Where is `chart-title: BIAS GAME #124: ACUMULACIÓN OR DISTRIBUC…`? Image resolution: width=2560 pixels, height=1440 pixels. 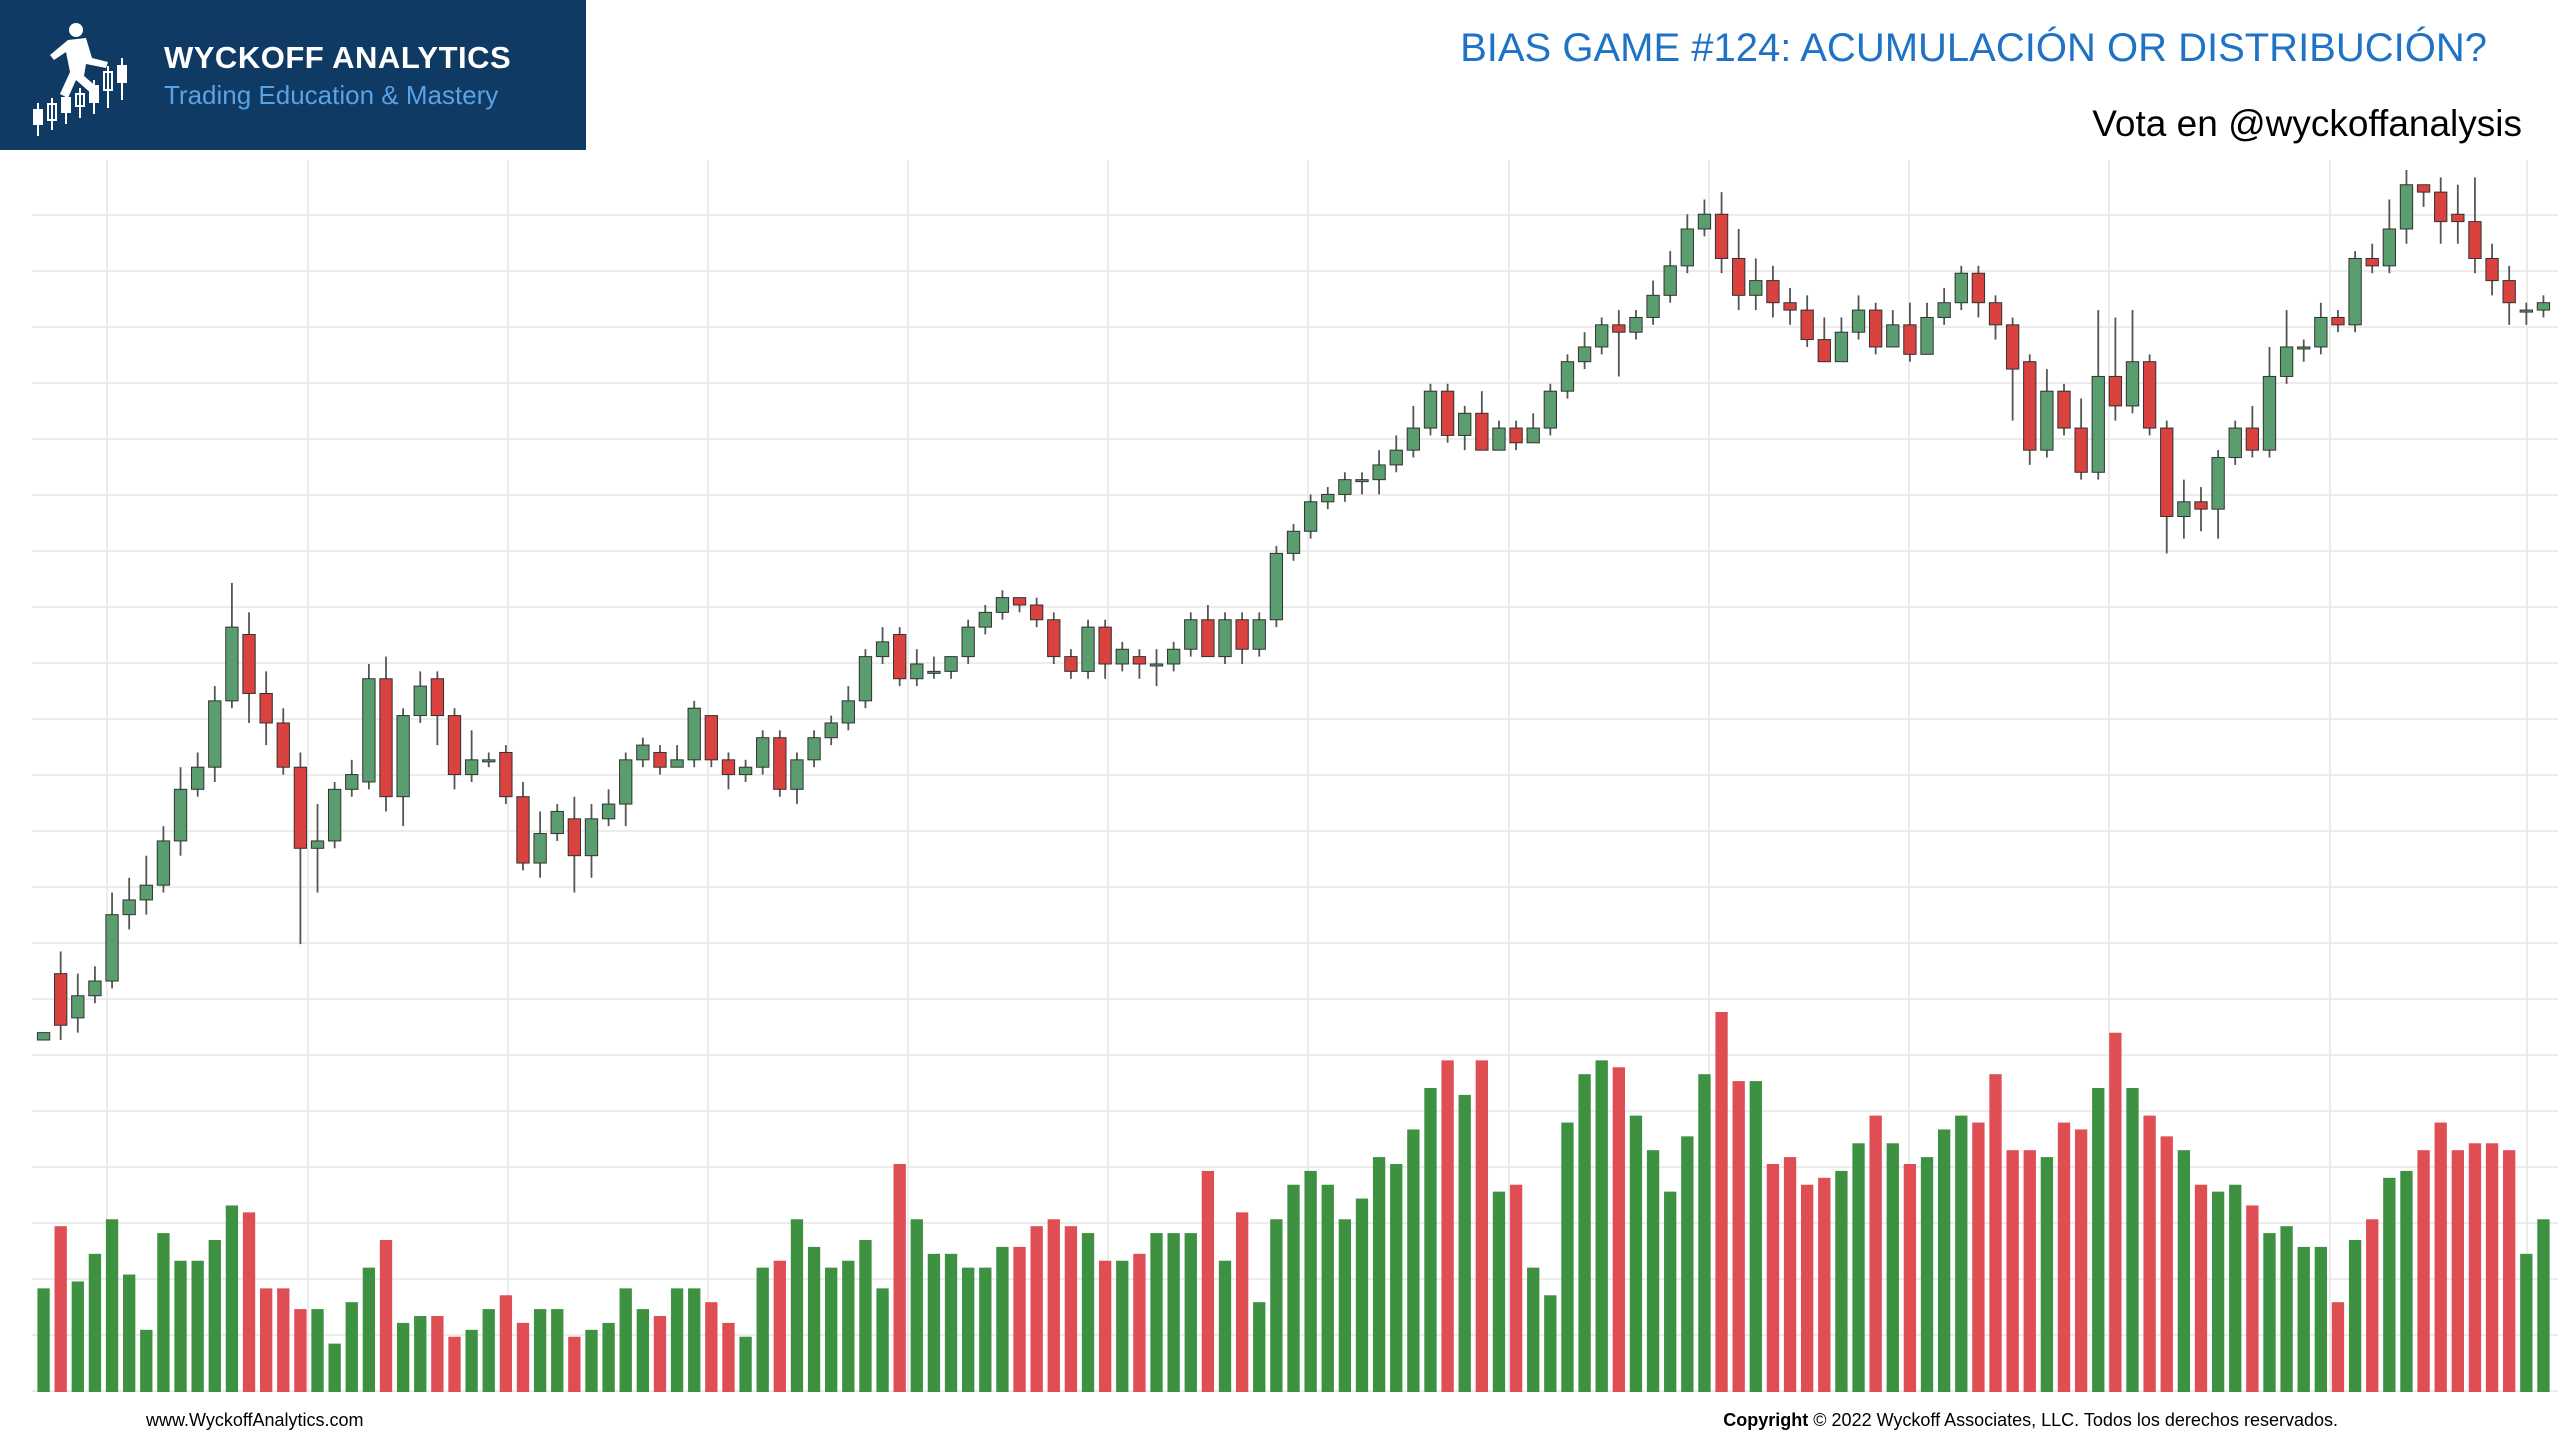
chart-title: BIAS GAME #124: ACUMULACIÓN OR DISTRIBUC… is located at coordinates (1973, 48).